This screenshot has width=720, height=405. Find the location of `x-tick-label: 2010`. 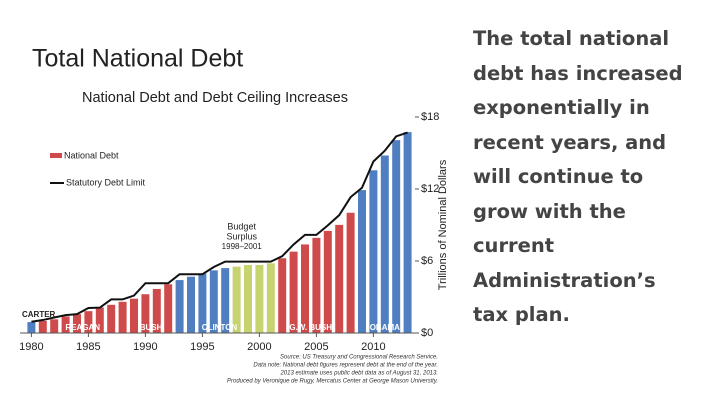

x-tick-label: 2010 is located at coordinates (373, 347).